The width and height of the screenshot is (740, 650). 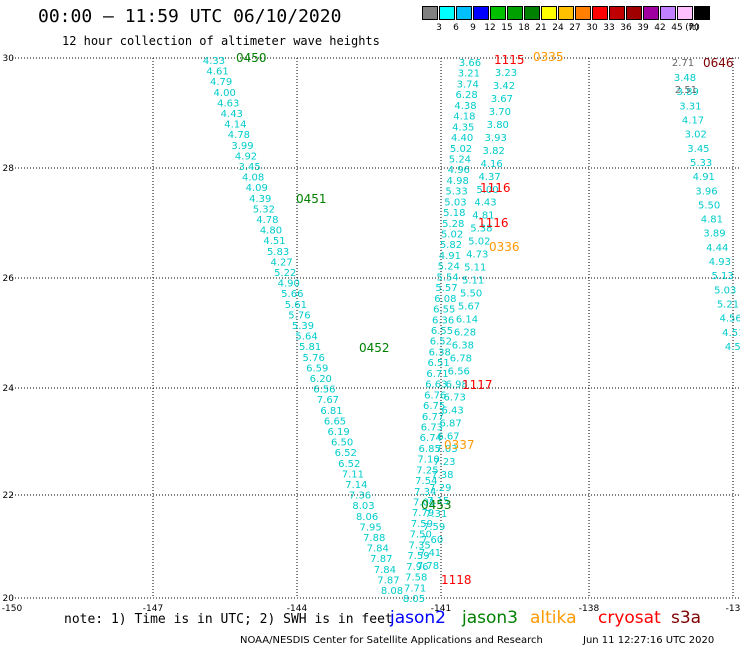 What do you see at coordinates (454, 213) in the screenshot?
I see `swh-value: 5.18` at bounding box center [454, 213].